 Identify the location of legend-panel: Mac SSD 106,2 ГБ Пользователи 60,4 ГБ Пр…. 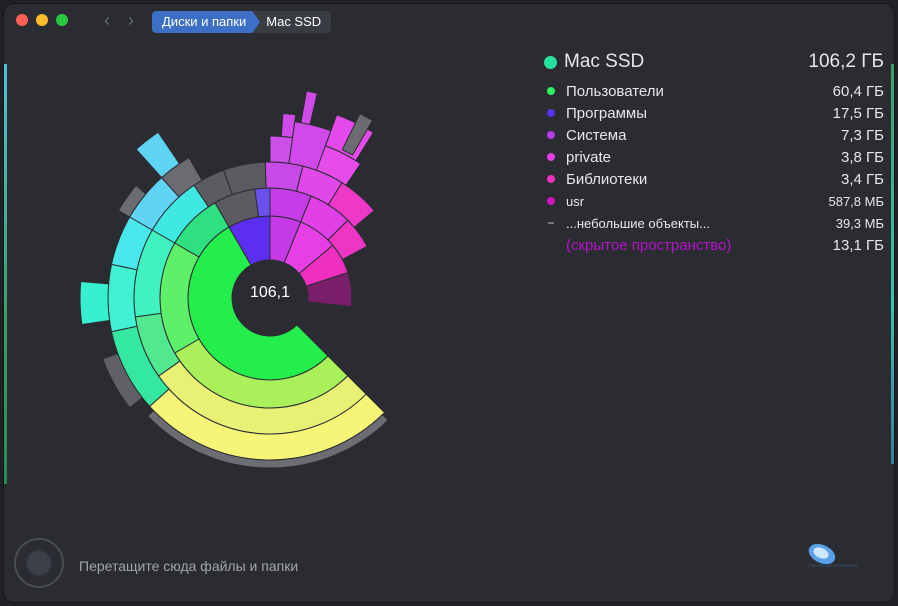
(714, 152).